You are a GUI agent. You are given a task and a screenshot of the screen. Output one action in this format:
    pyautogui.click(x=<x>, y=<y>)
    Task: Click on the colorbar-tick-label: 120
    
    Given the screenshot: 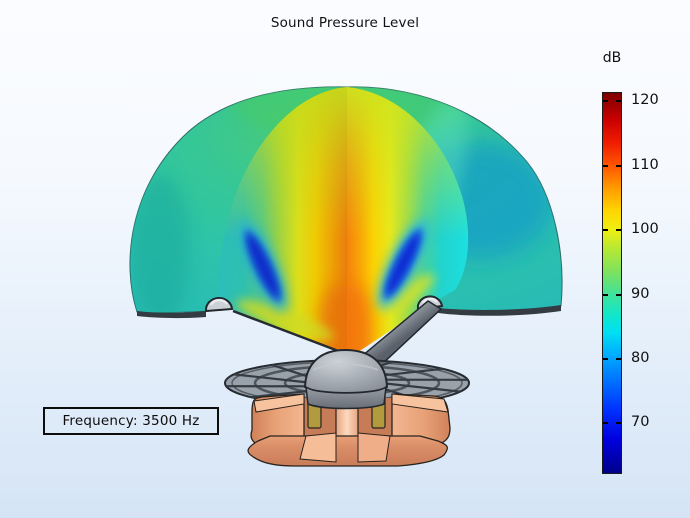 What is the action you would take?
    pyautogui.click(x=645, y=100)
    